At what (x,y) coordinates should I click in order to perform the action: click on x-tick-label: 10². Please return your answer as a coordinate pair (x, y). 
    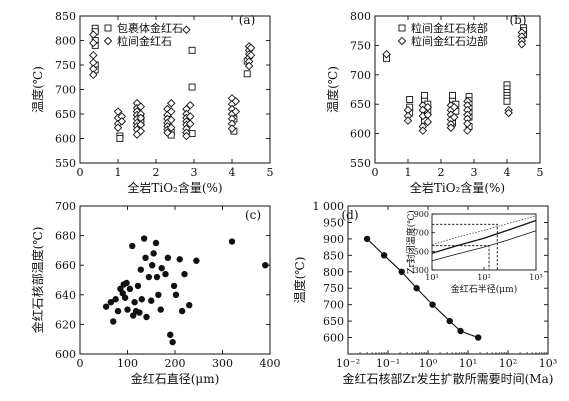
    Looking at the image, I should click on (508, 363).